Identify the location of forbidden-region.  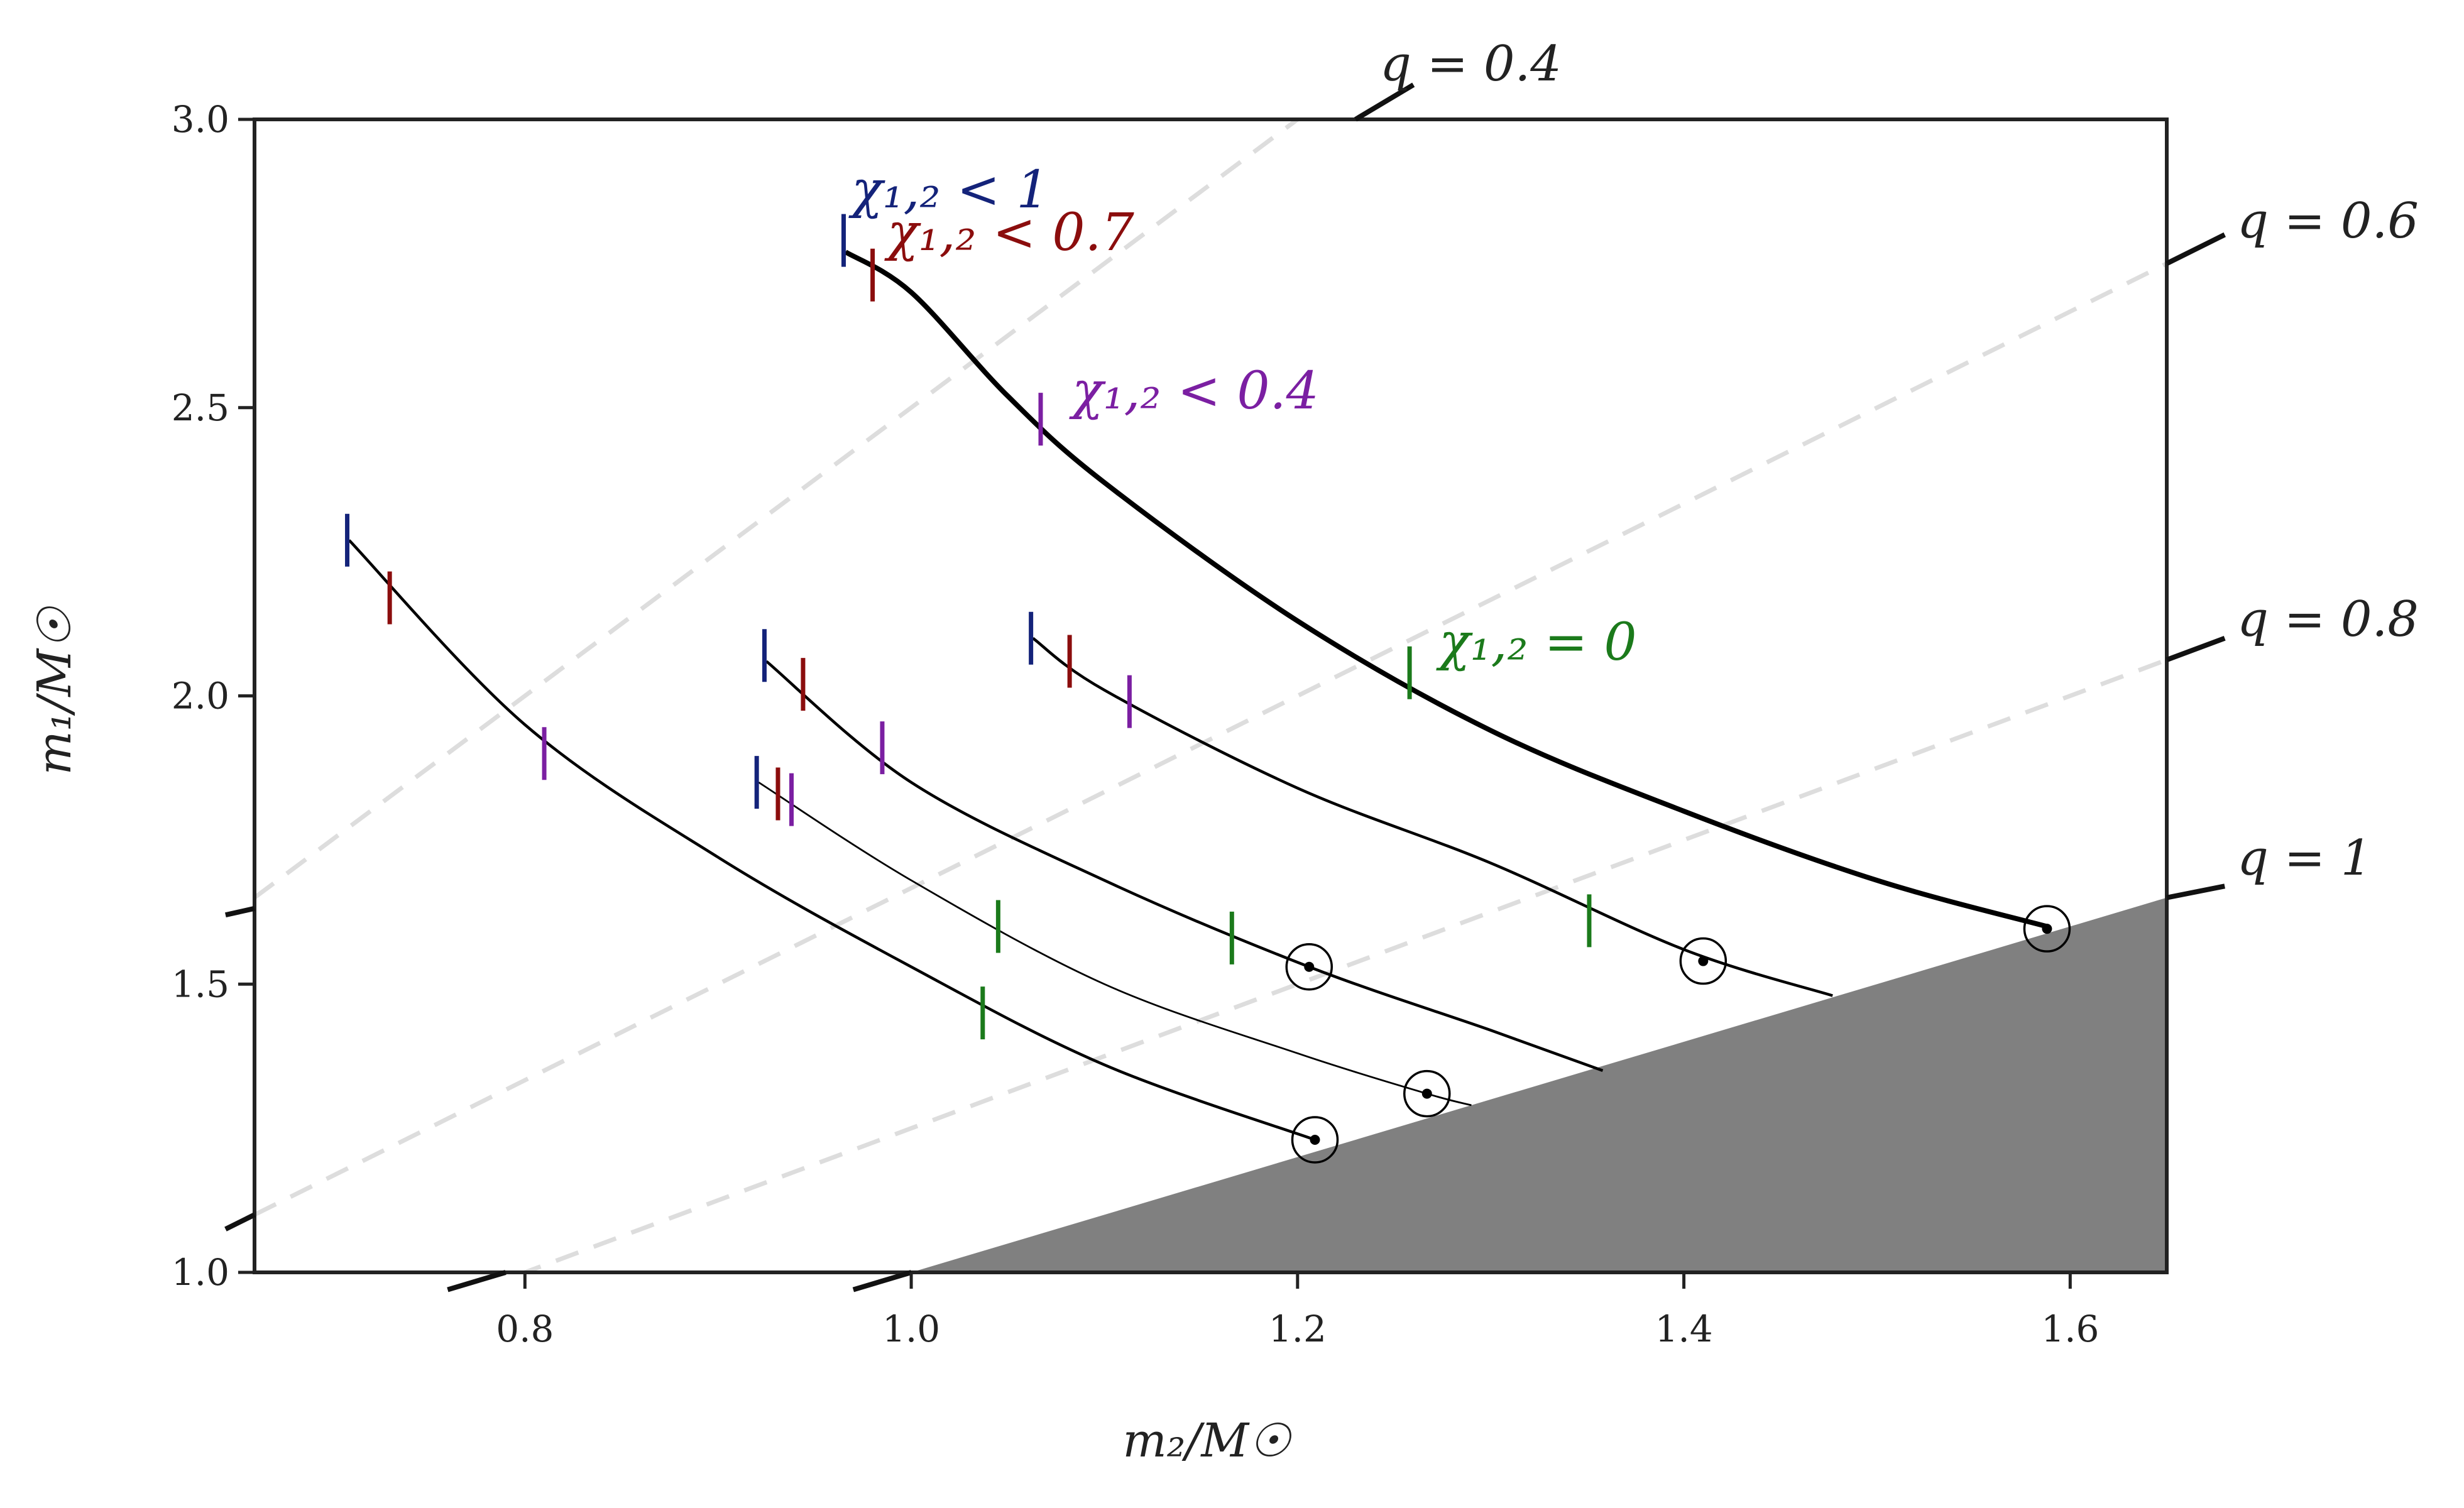
(1539, 1084).